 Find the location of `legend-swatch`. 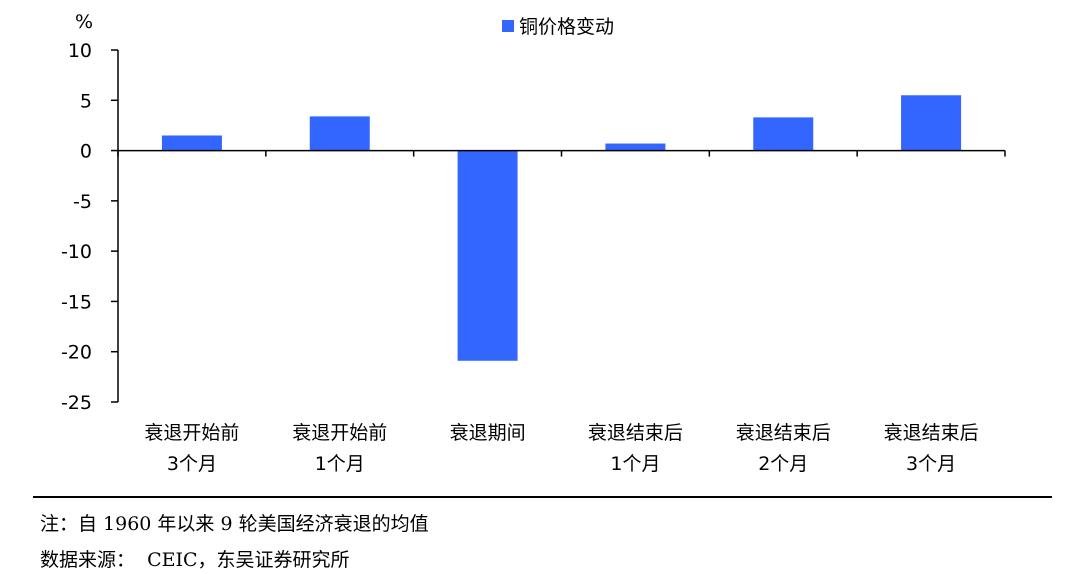

legend-swatch is located at coordinates (508, 26).